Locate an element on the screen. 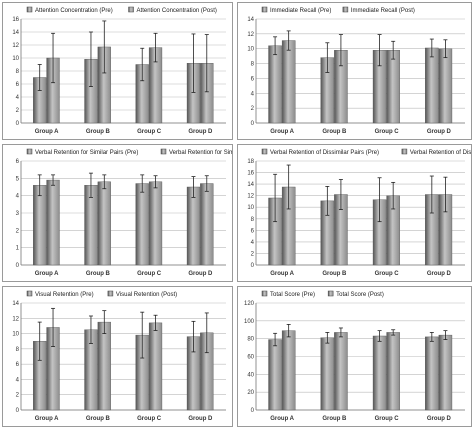  legend-label: Total Score (Post) is located at coordinates (360, 295).